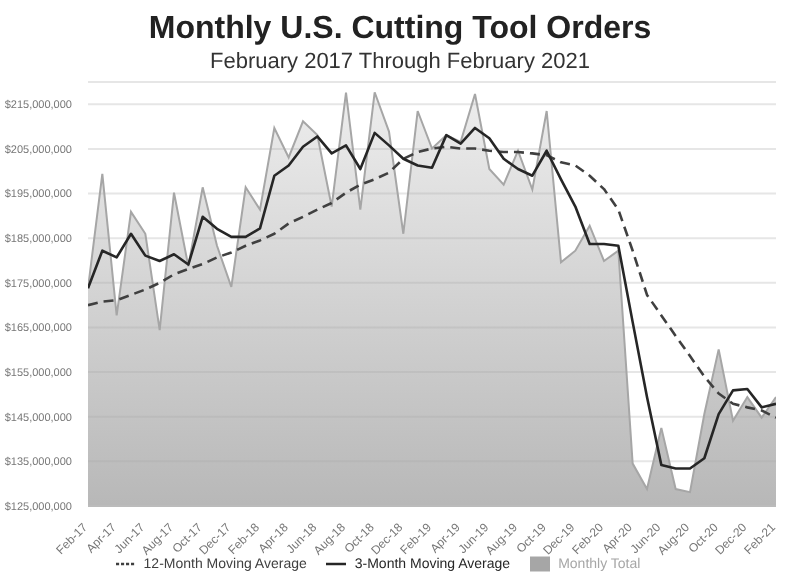  Describe the element at coordinates (400, 62) in the screenshot. I see `chart-subtitle: February 2017 Through February 2021` at that location.